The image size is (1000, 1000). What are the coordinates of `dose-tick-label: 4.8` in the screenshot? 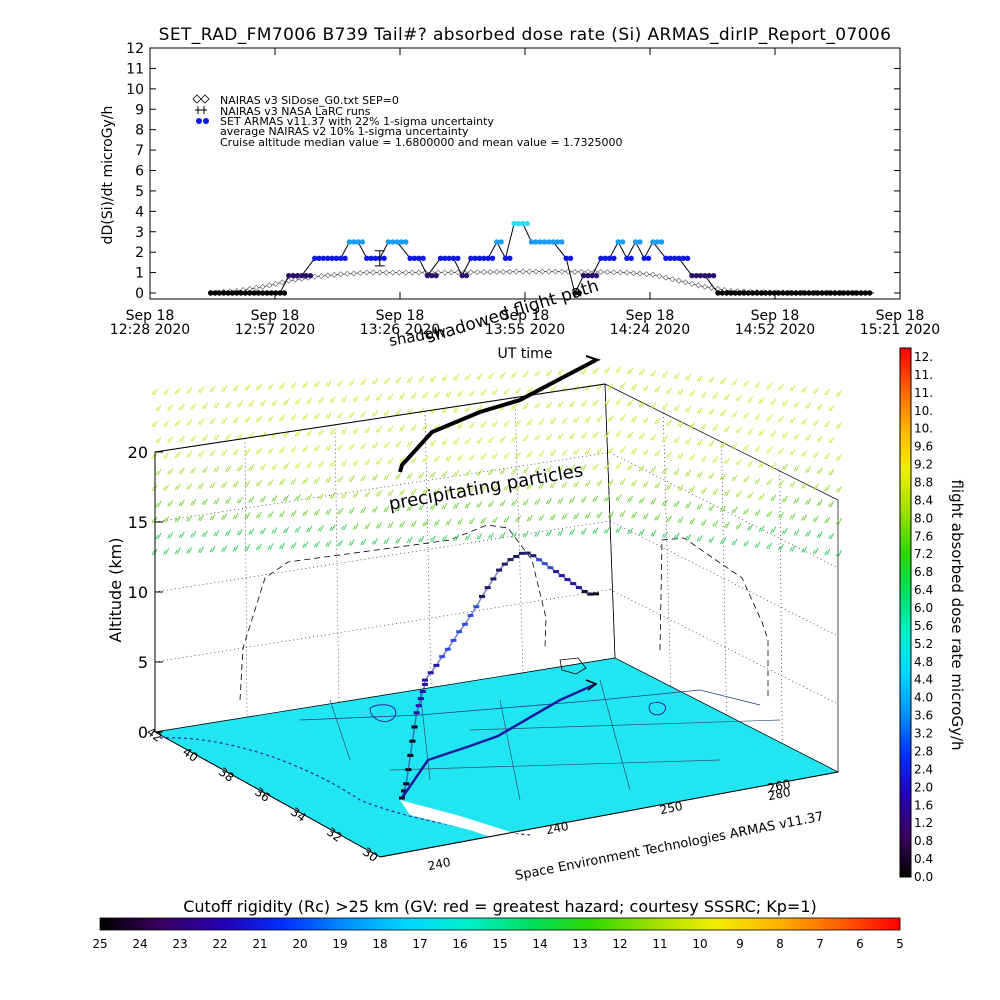 It's located at (923, 662).